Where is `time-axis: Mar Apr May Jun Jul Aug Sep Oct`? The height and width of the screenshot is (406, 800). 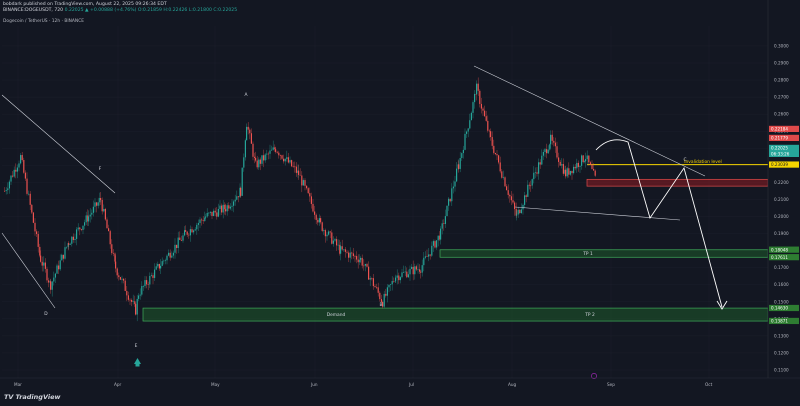
time-axis: Mar Apr May Jun Jul Aug Sep Oct is located at coordinates (400, 382).